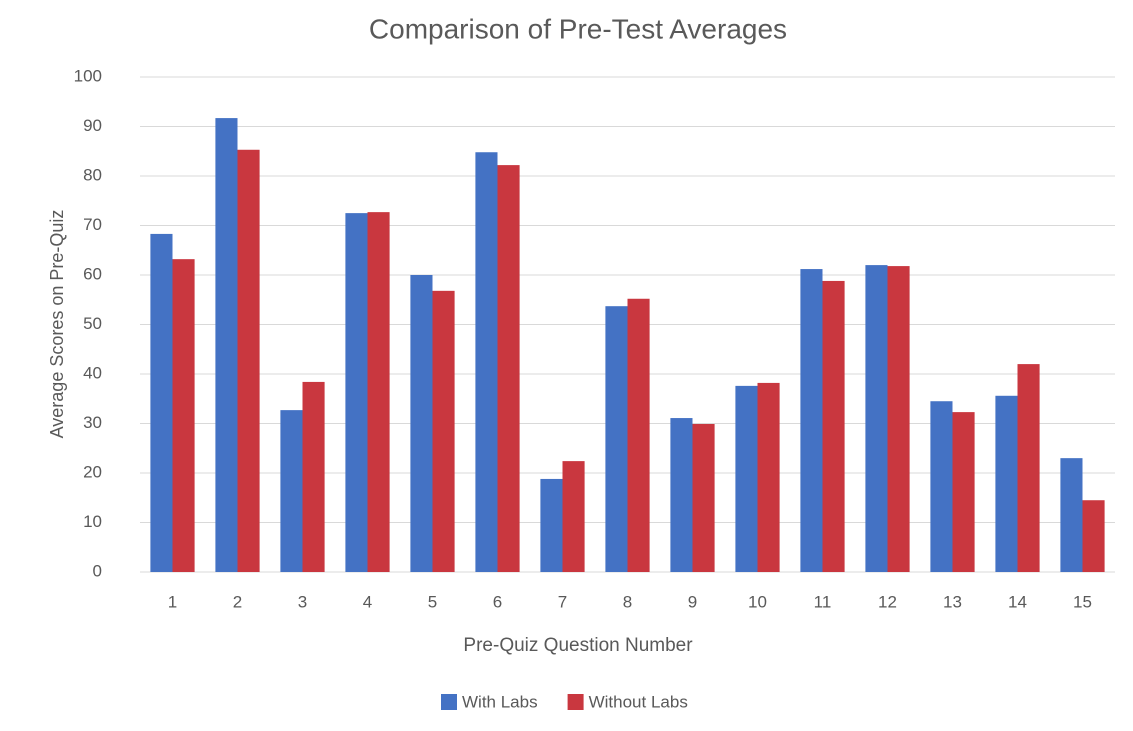  Describe the element at coordinates (92, 224) in the screenshot. I see `y-tick-label: 70` at that location.